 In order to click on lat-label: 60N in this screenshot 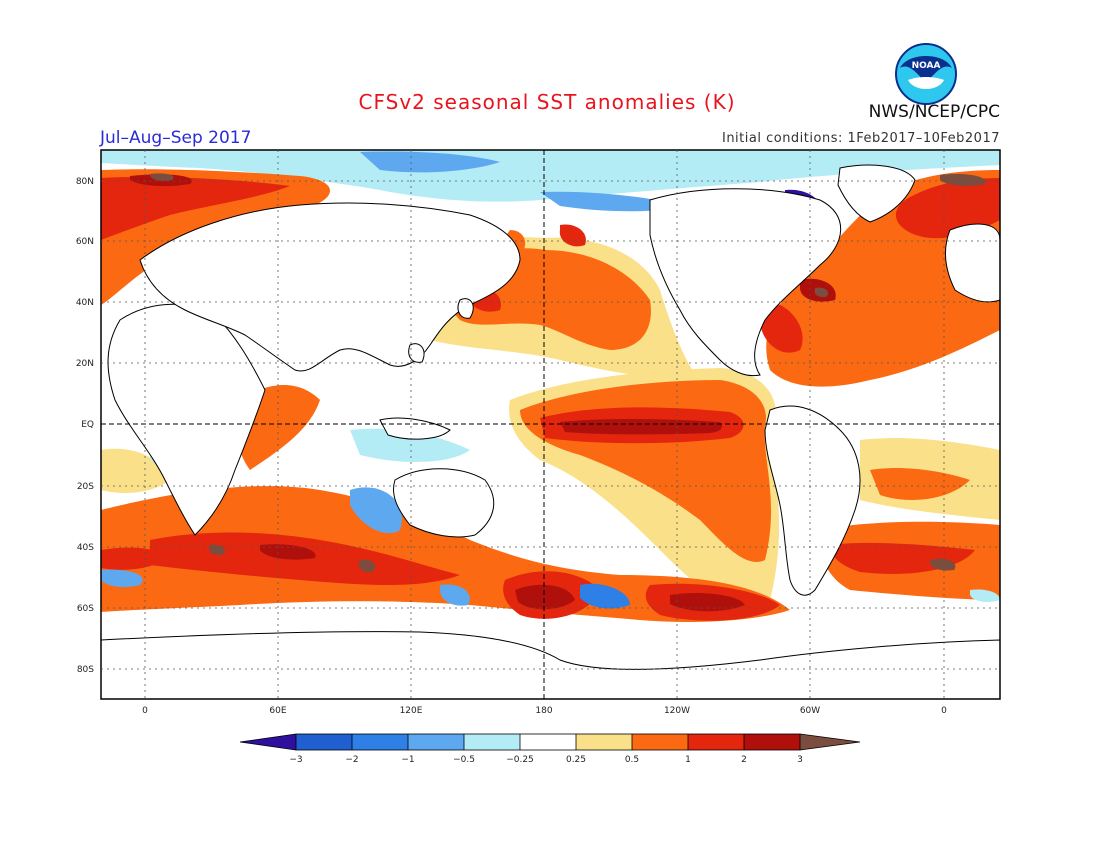, I will do `click(85, 242)`.